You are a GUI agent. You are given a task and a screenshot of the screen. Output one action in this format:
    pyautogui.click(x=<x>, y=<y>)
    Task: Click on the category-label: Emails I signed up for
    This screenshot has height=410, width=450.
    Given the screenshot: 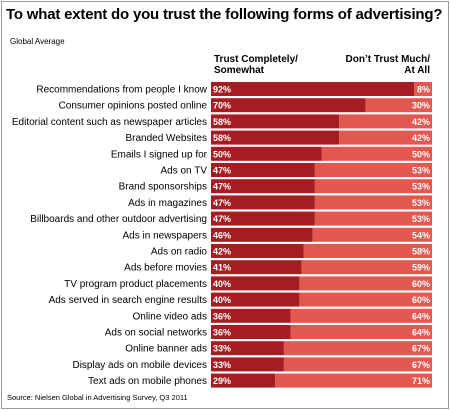 What is the action you would take?
    pyautogui.click(x=159, y=154)
    